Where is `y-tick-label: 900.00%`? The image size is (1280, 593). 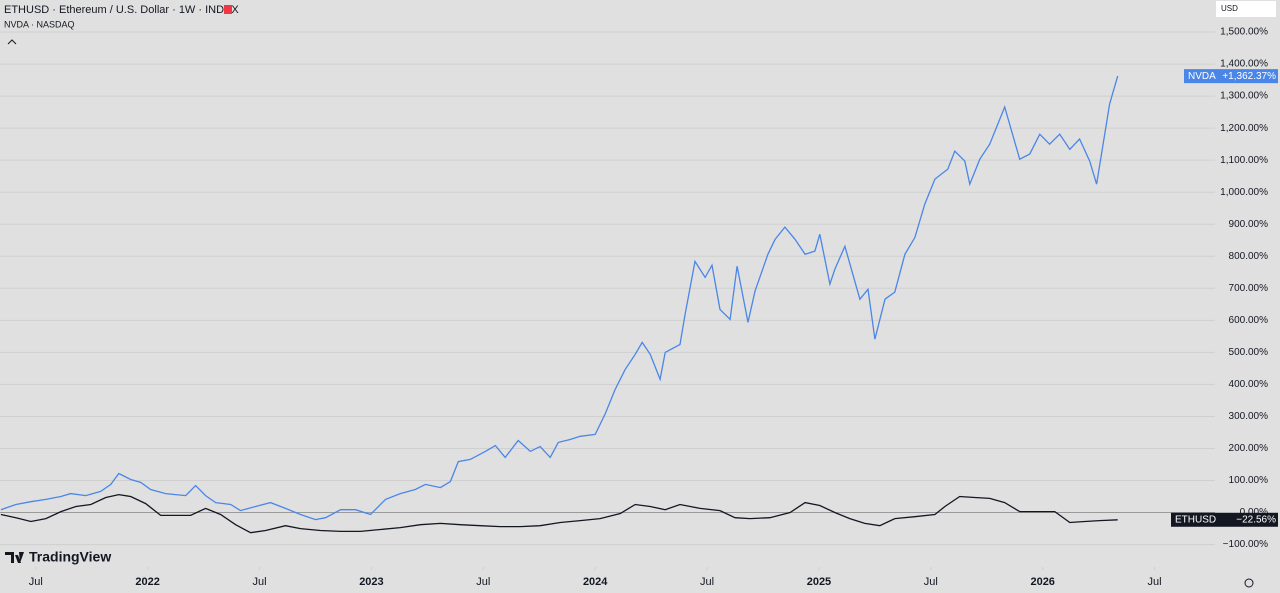 y-tick-label: 900.00% is located at coordinates (1249, 224).